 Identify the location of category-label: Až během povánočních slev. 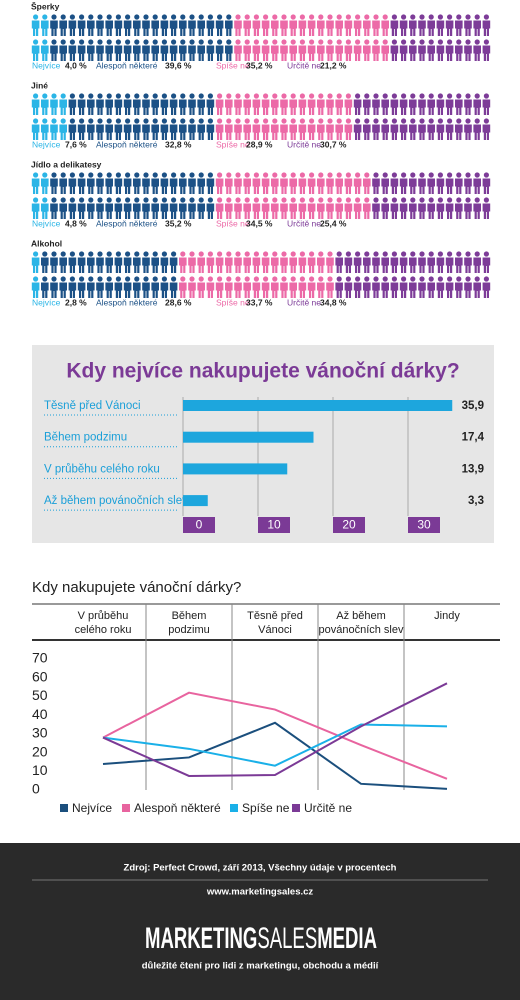
(116, 501).